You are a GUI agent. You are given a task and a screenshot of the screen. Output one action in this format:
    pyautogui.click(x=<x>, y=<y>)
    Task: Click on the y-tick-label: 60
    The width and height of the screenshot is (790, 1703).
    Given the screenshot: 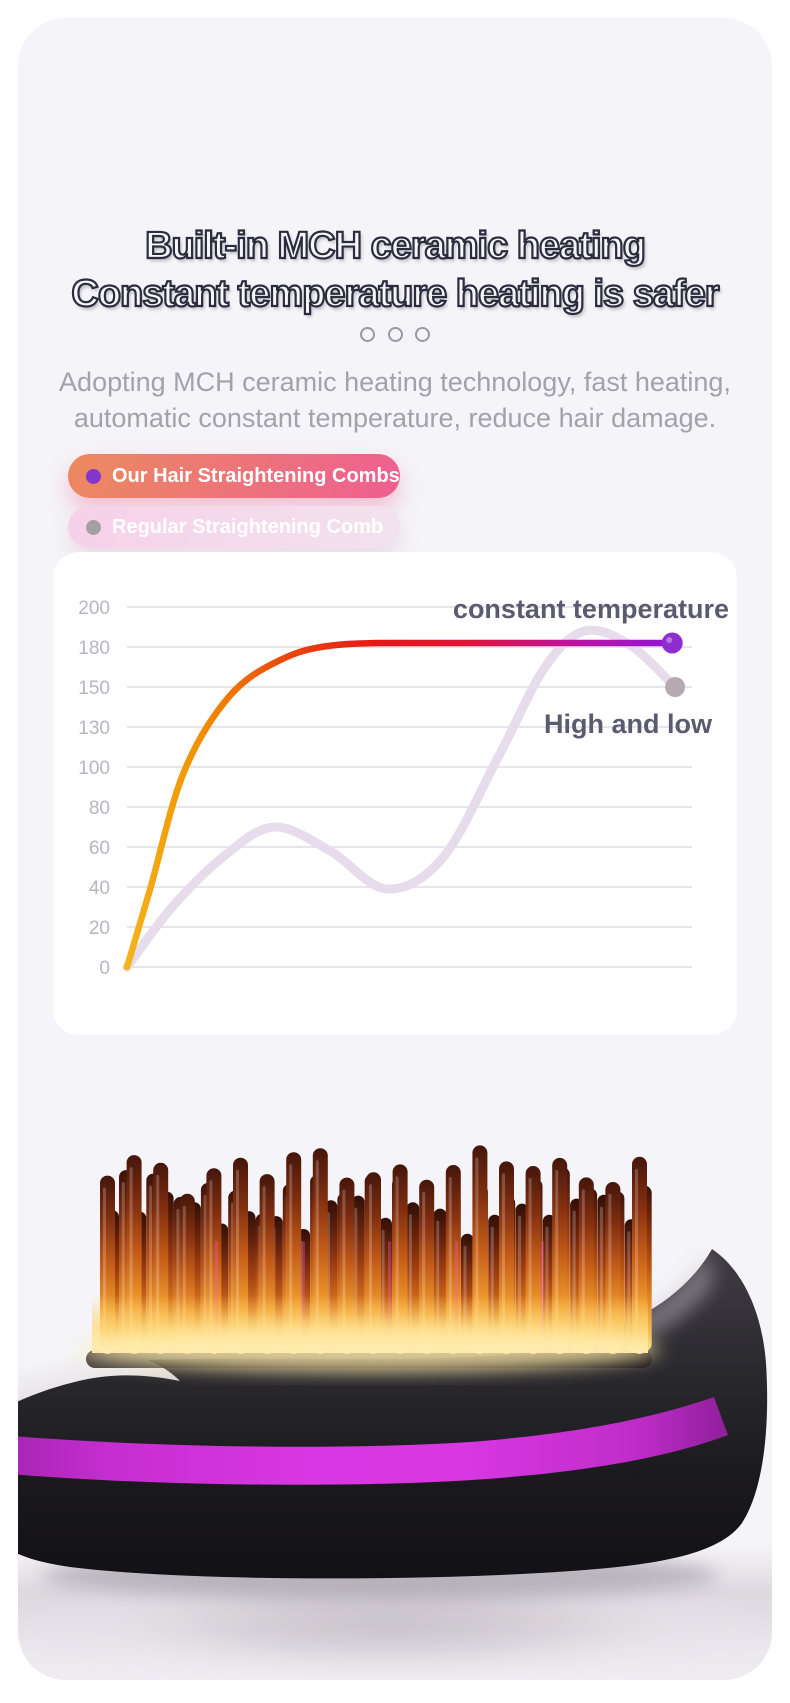 What is the action you would take?
    pyautogui.click(x=99, y=848)
    